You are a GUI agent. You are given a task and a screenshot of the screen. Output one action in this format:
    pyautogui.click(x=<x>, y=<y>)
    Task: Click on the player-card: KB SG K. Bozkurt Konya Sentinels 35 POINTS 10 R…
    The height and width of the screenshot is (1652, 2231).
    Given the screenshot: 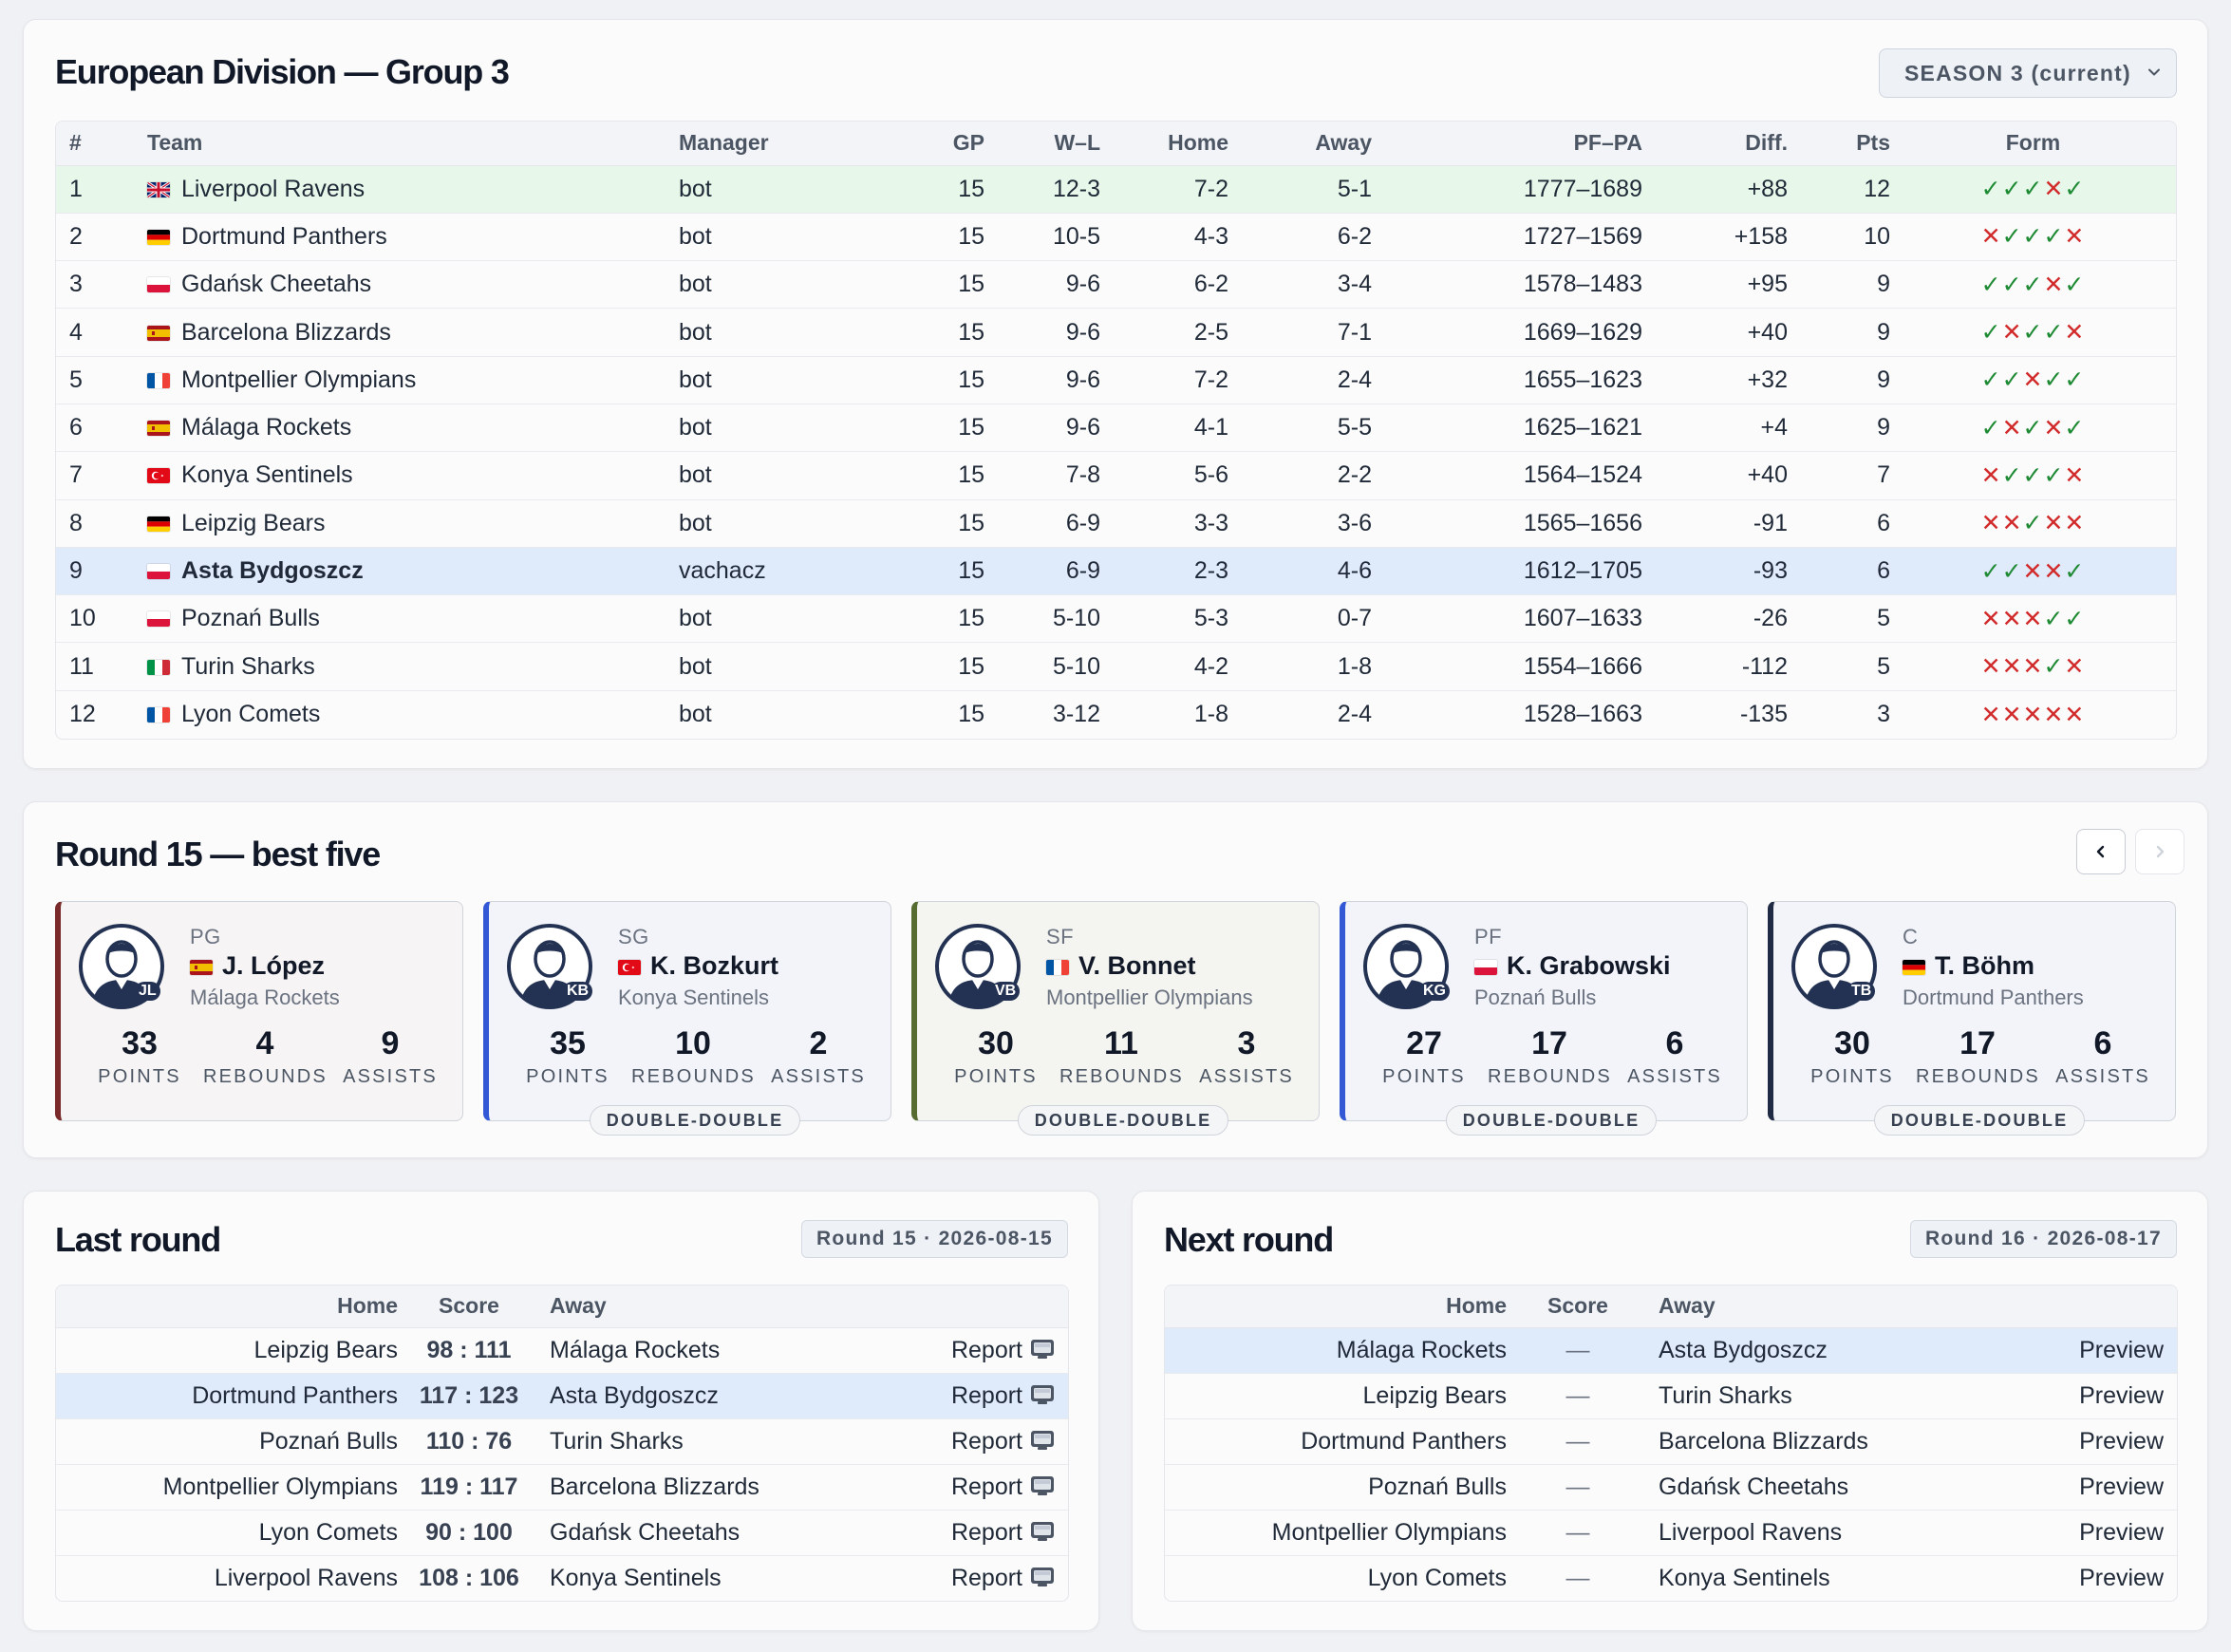 What is the action you would take?
    pyautogui.click(x=687, y=1018)
    